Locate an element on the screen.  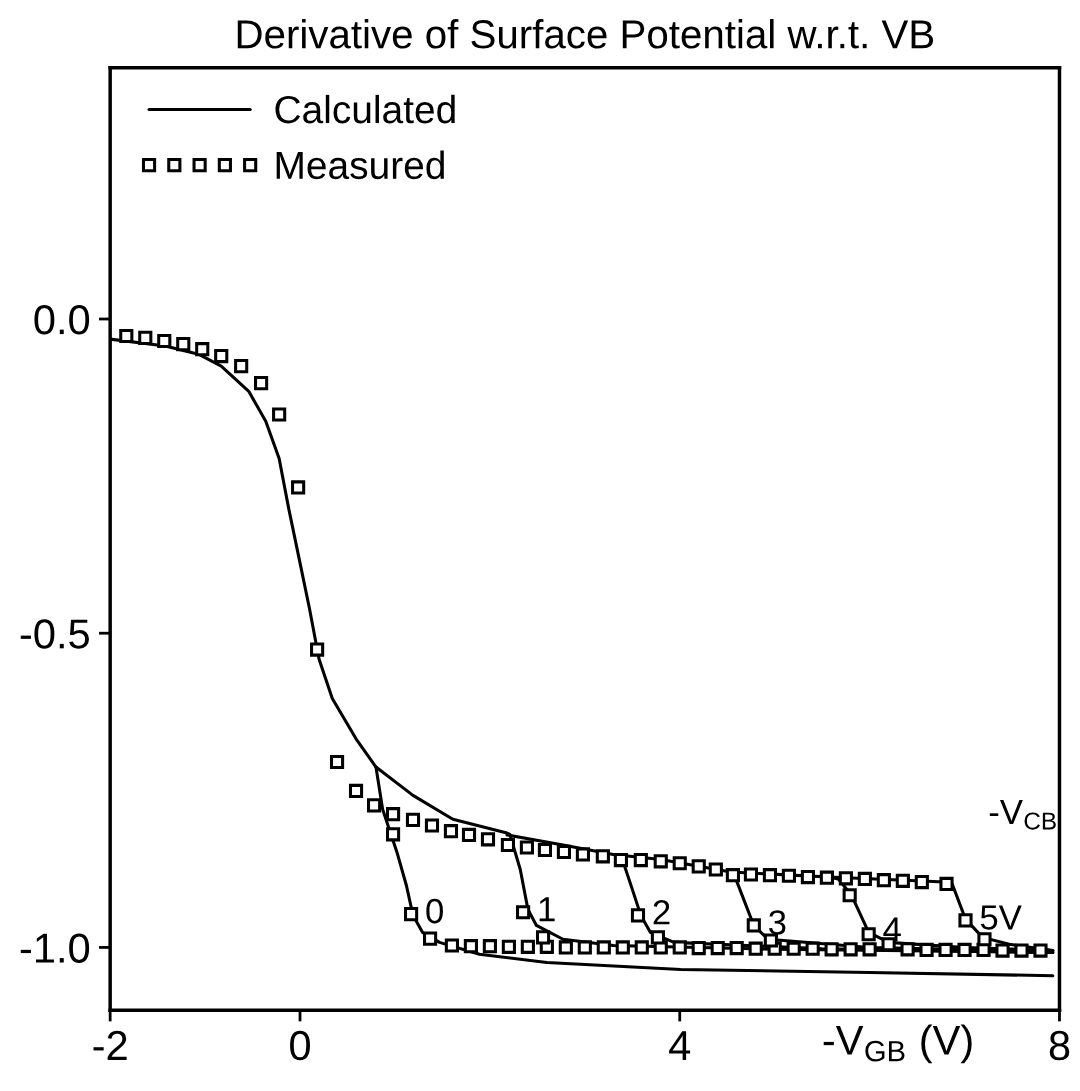
x-tick-label: -2 is located at coordinates (110, 1045).